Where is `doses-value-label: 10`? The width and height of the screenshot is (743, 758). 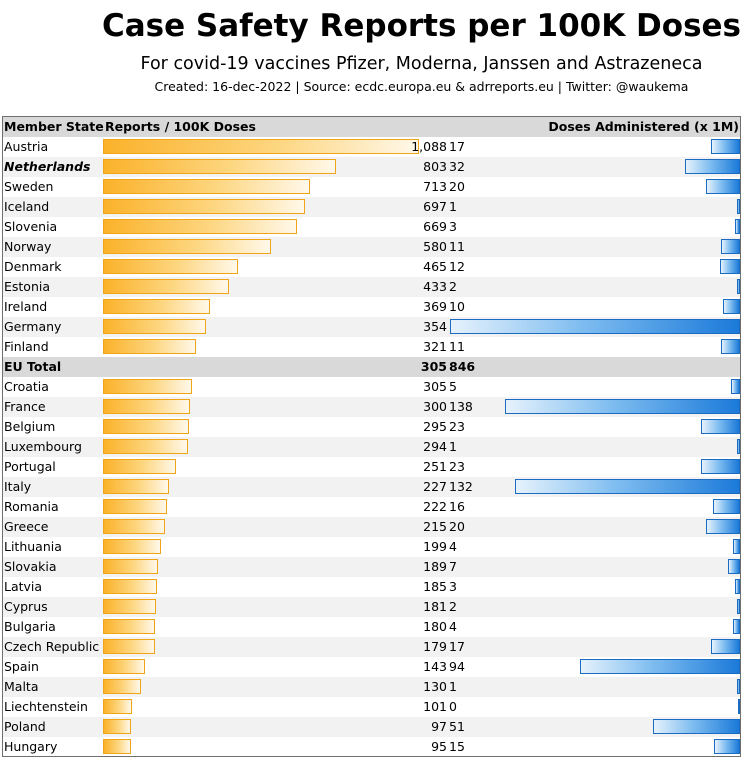
doses-value-label: 10 is located at coordinates (457, 306).